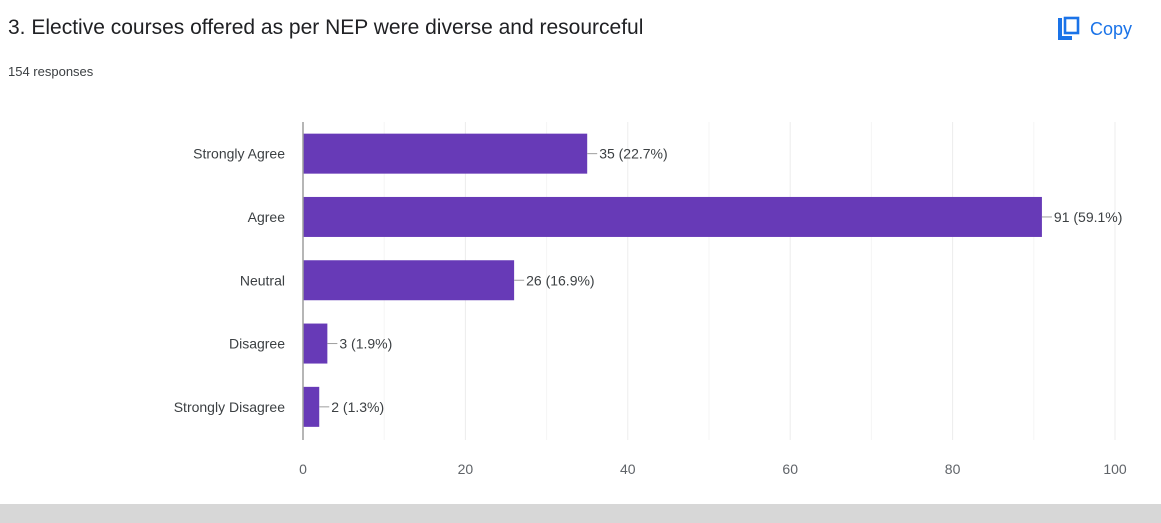 This screenshot has width=1161, height=523. I want to click on x-tick-label: 40, so click(628, 469).